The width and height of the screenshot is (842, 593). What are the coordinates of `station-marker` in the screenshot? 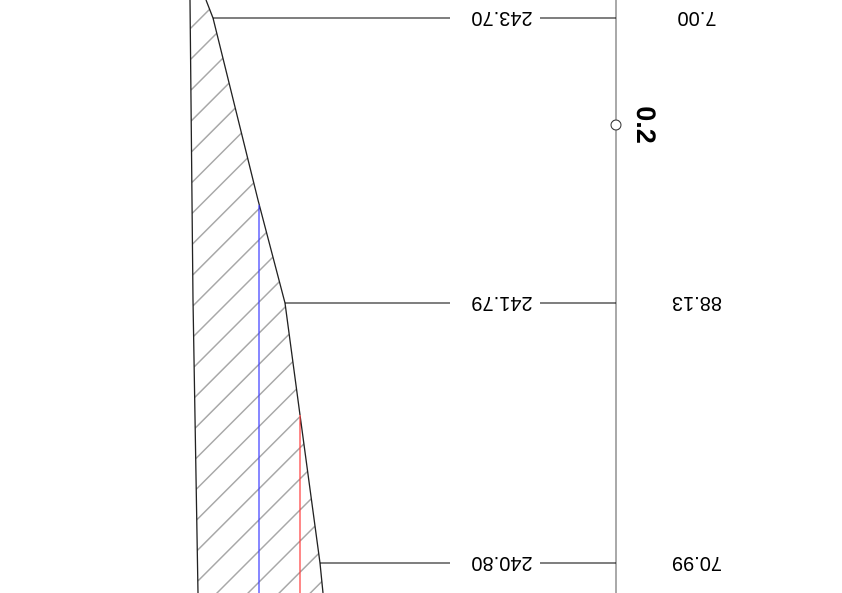 It's located at (616, 125).